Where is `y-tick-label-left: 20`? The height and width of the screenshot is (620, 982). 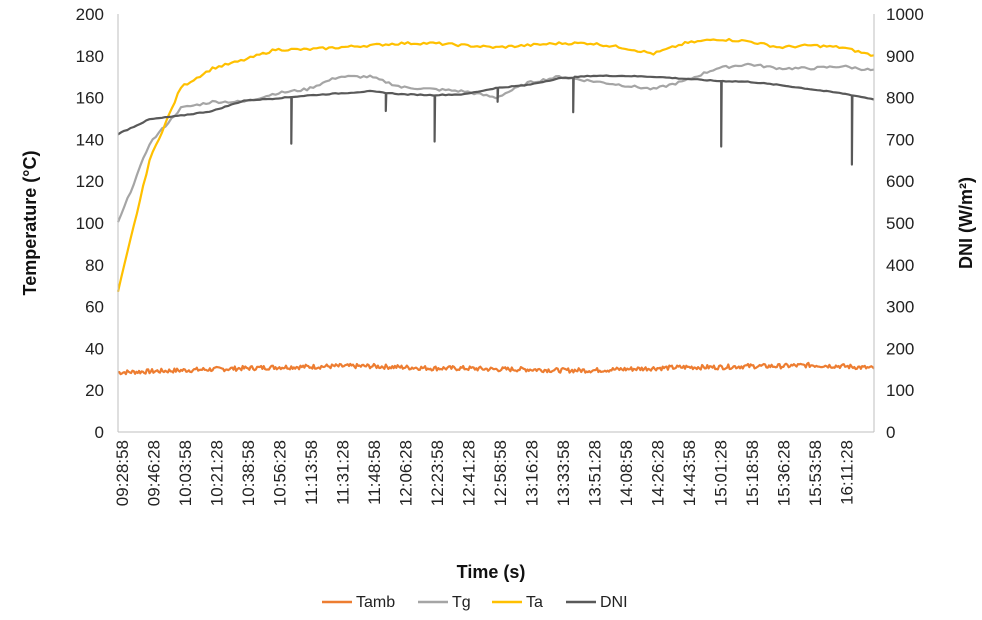
y-tick-label-left: 20 is located at coordinates (94, 390).